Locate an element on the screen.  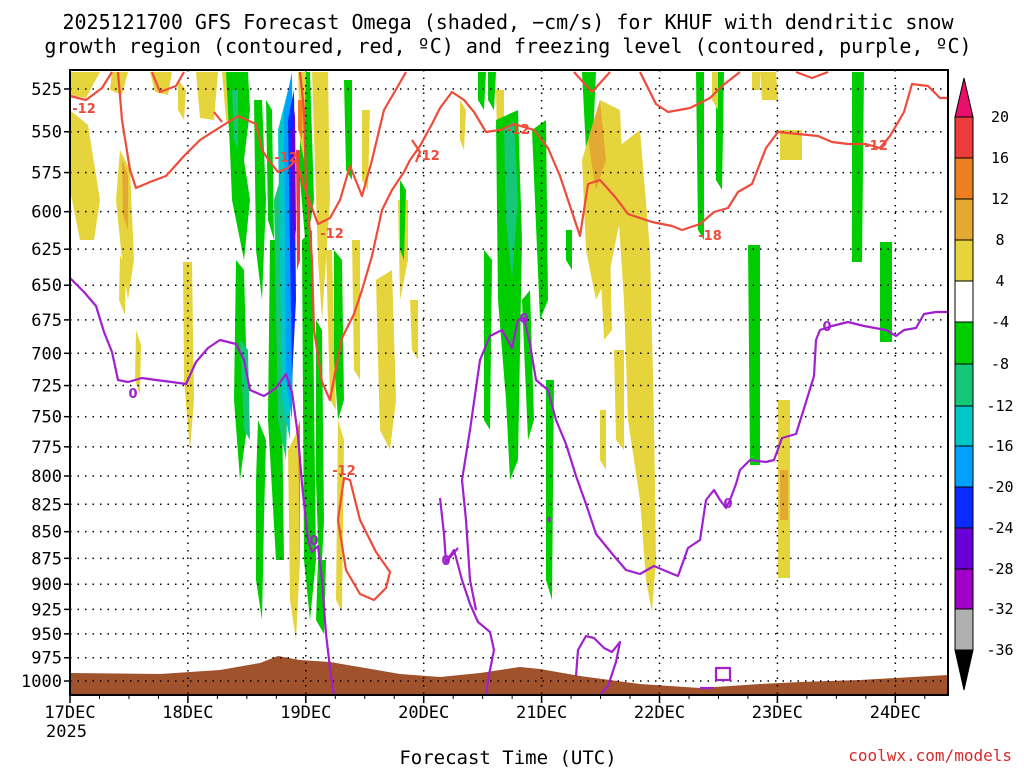
colorbar-bottom-triangle is located at coordinates (964, 670).